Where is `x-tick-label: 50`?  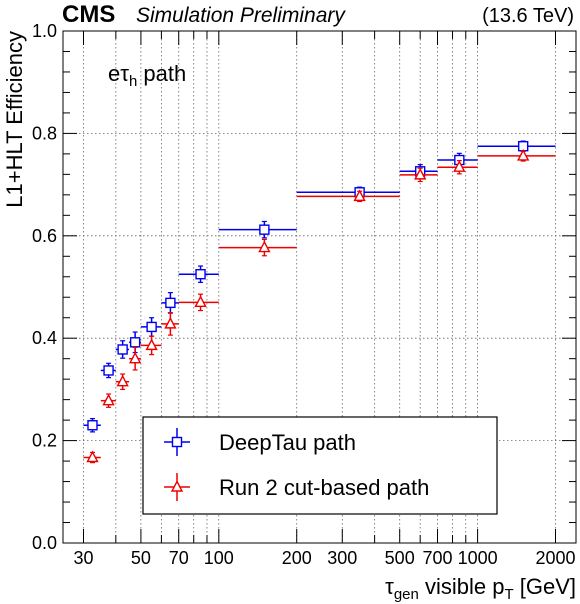 x-tick-label: 50 is located at coordinates (141, 558).